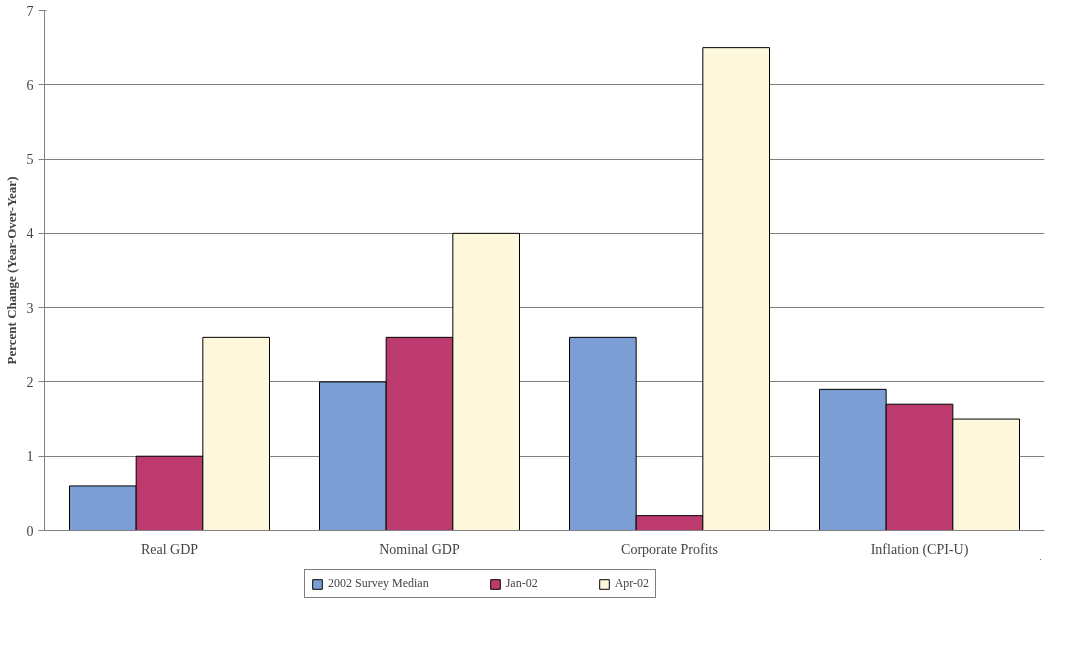 The width and height of the screenshot is (1090, 645). I want to click on x-tick-label: Inflation (CPI-U), so click(919, 549).